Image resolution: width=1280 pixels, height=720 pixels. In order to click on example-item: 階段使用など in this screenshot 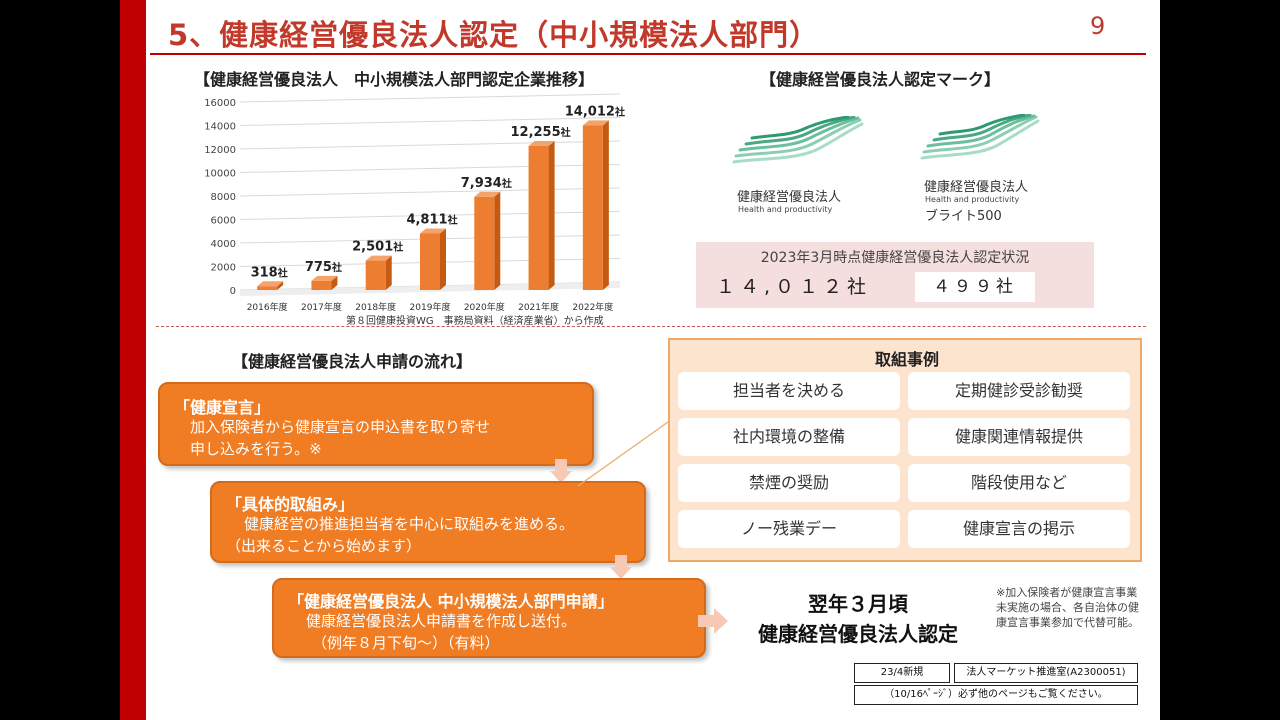, I will do `click(1019, 483)`.